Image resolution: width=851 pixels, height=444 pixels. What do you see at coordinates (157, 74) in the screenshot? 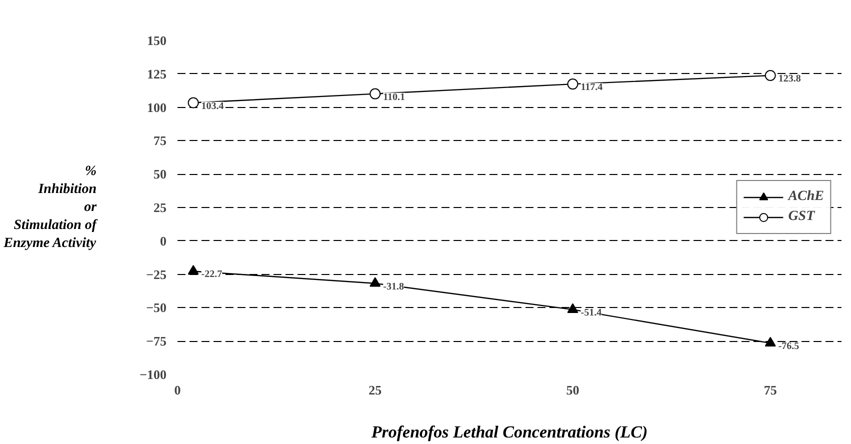
I see `y-tick-label: 125` at bounding box center [157, 74].